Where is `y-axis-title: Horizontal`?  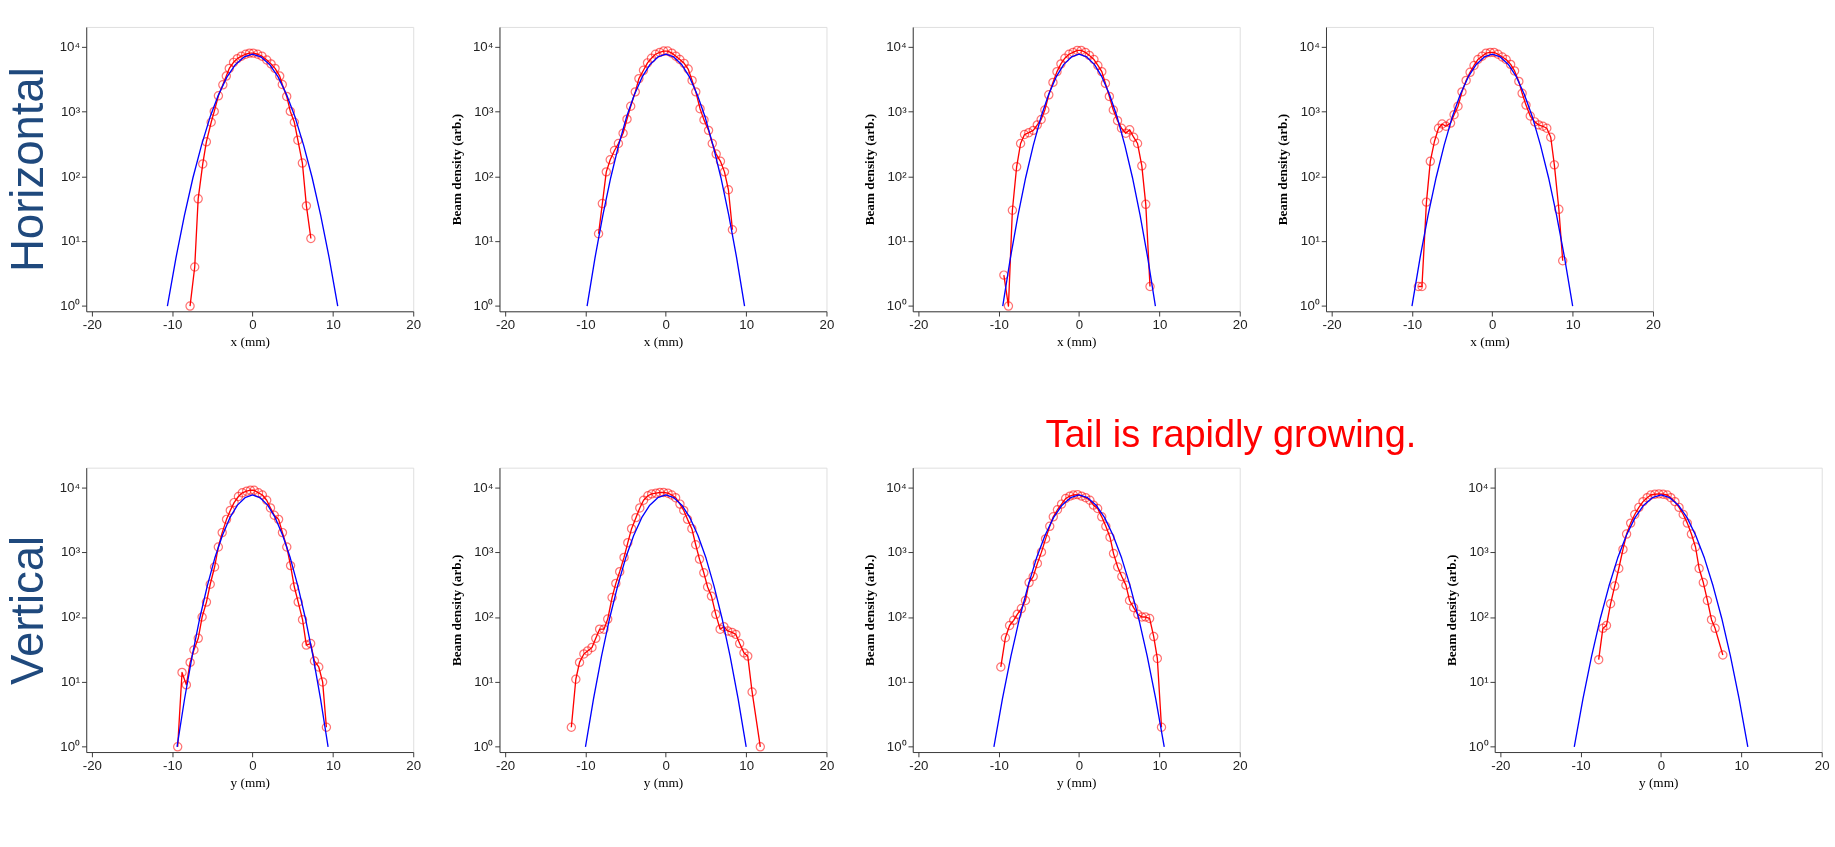
y-axis-title: Horizontal is located at coordinates (27, 170).